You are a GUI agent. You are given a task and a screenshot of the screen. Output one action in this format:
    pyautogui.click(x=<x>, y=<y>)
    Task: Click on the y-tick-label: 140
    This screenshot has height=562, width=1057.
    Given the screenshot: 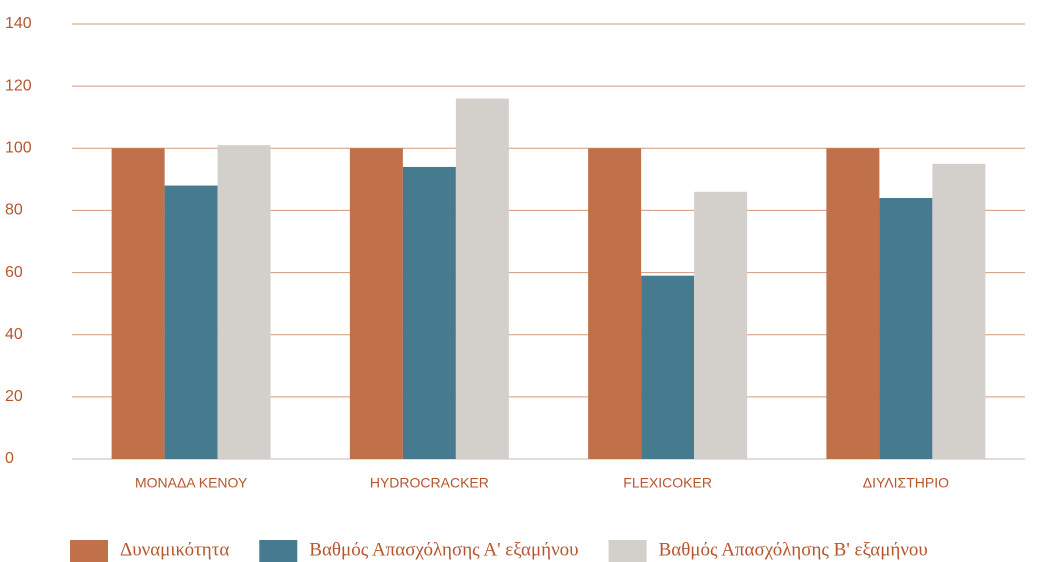 What is the action you would take?
    pyautogui.click(x=18, y=23)
    